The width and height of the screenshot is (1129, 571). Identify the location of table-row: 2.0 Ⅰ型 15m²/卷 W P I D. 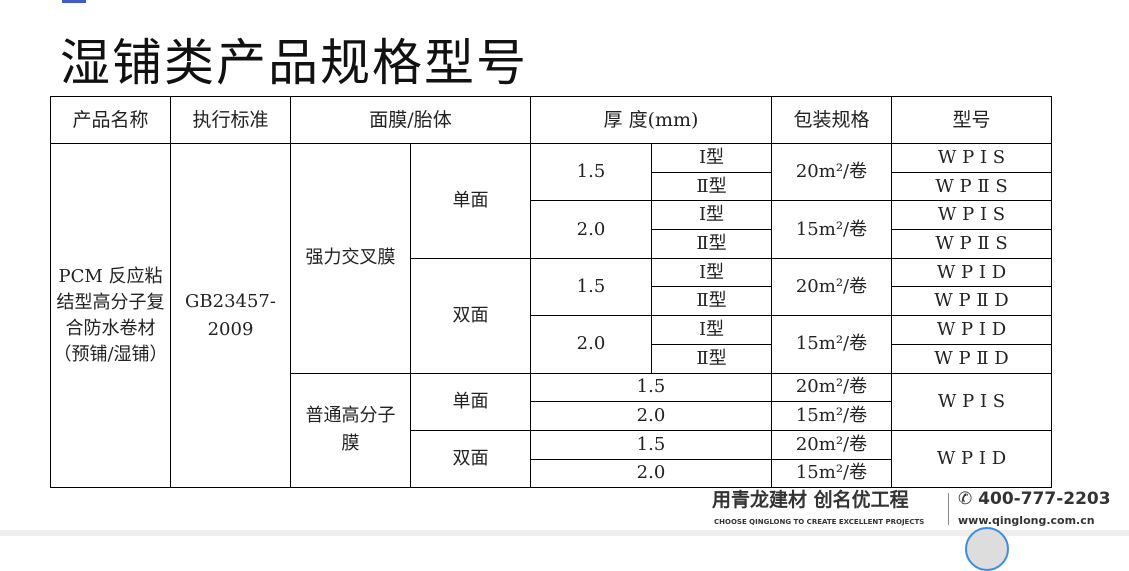
(551, 344).